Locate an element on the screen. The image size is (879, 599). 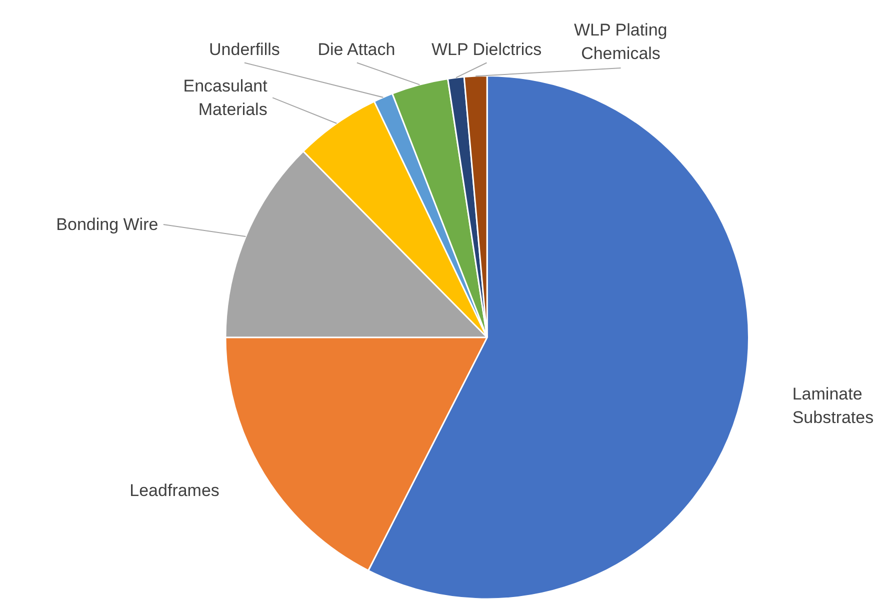
slice-label: WLP Plating Chemicals is located at coordinates (621, 42).